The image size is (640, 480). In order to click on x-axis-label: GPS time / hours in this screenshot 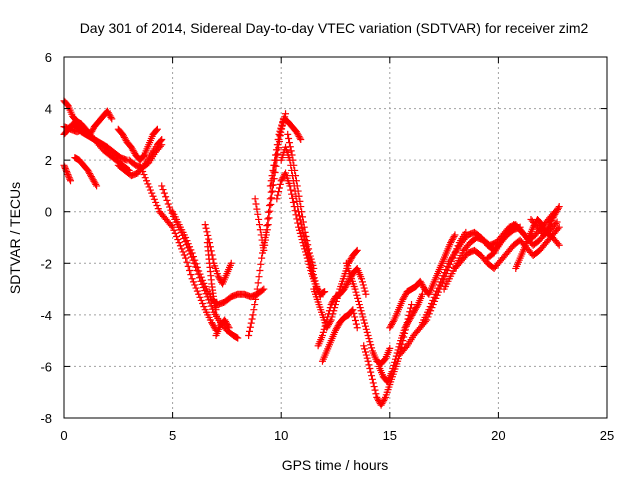, I will do `click(335, 465)`.